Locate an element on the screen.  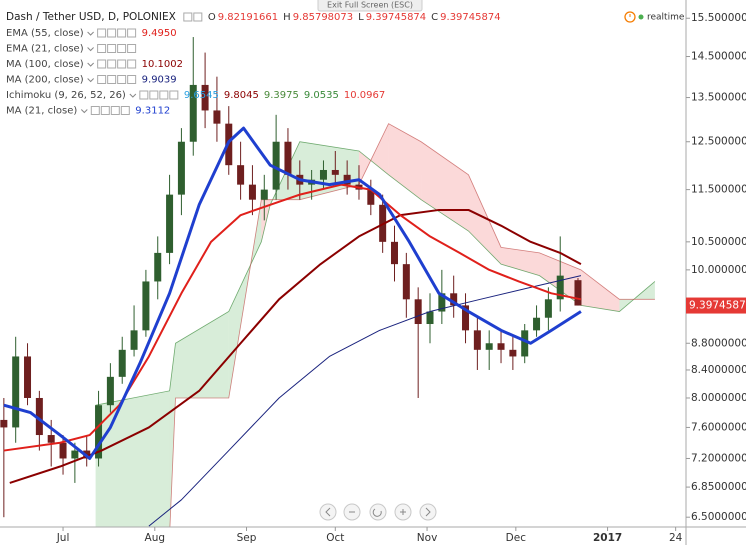
ohlc-key: C is located at coordinates (434, 17).